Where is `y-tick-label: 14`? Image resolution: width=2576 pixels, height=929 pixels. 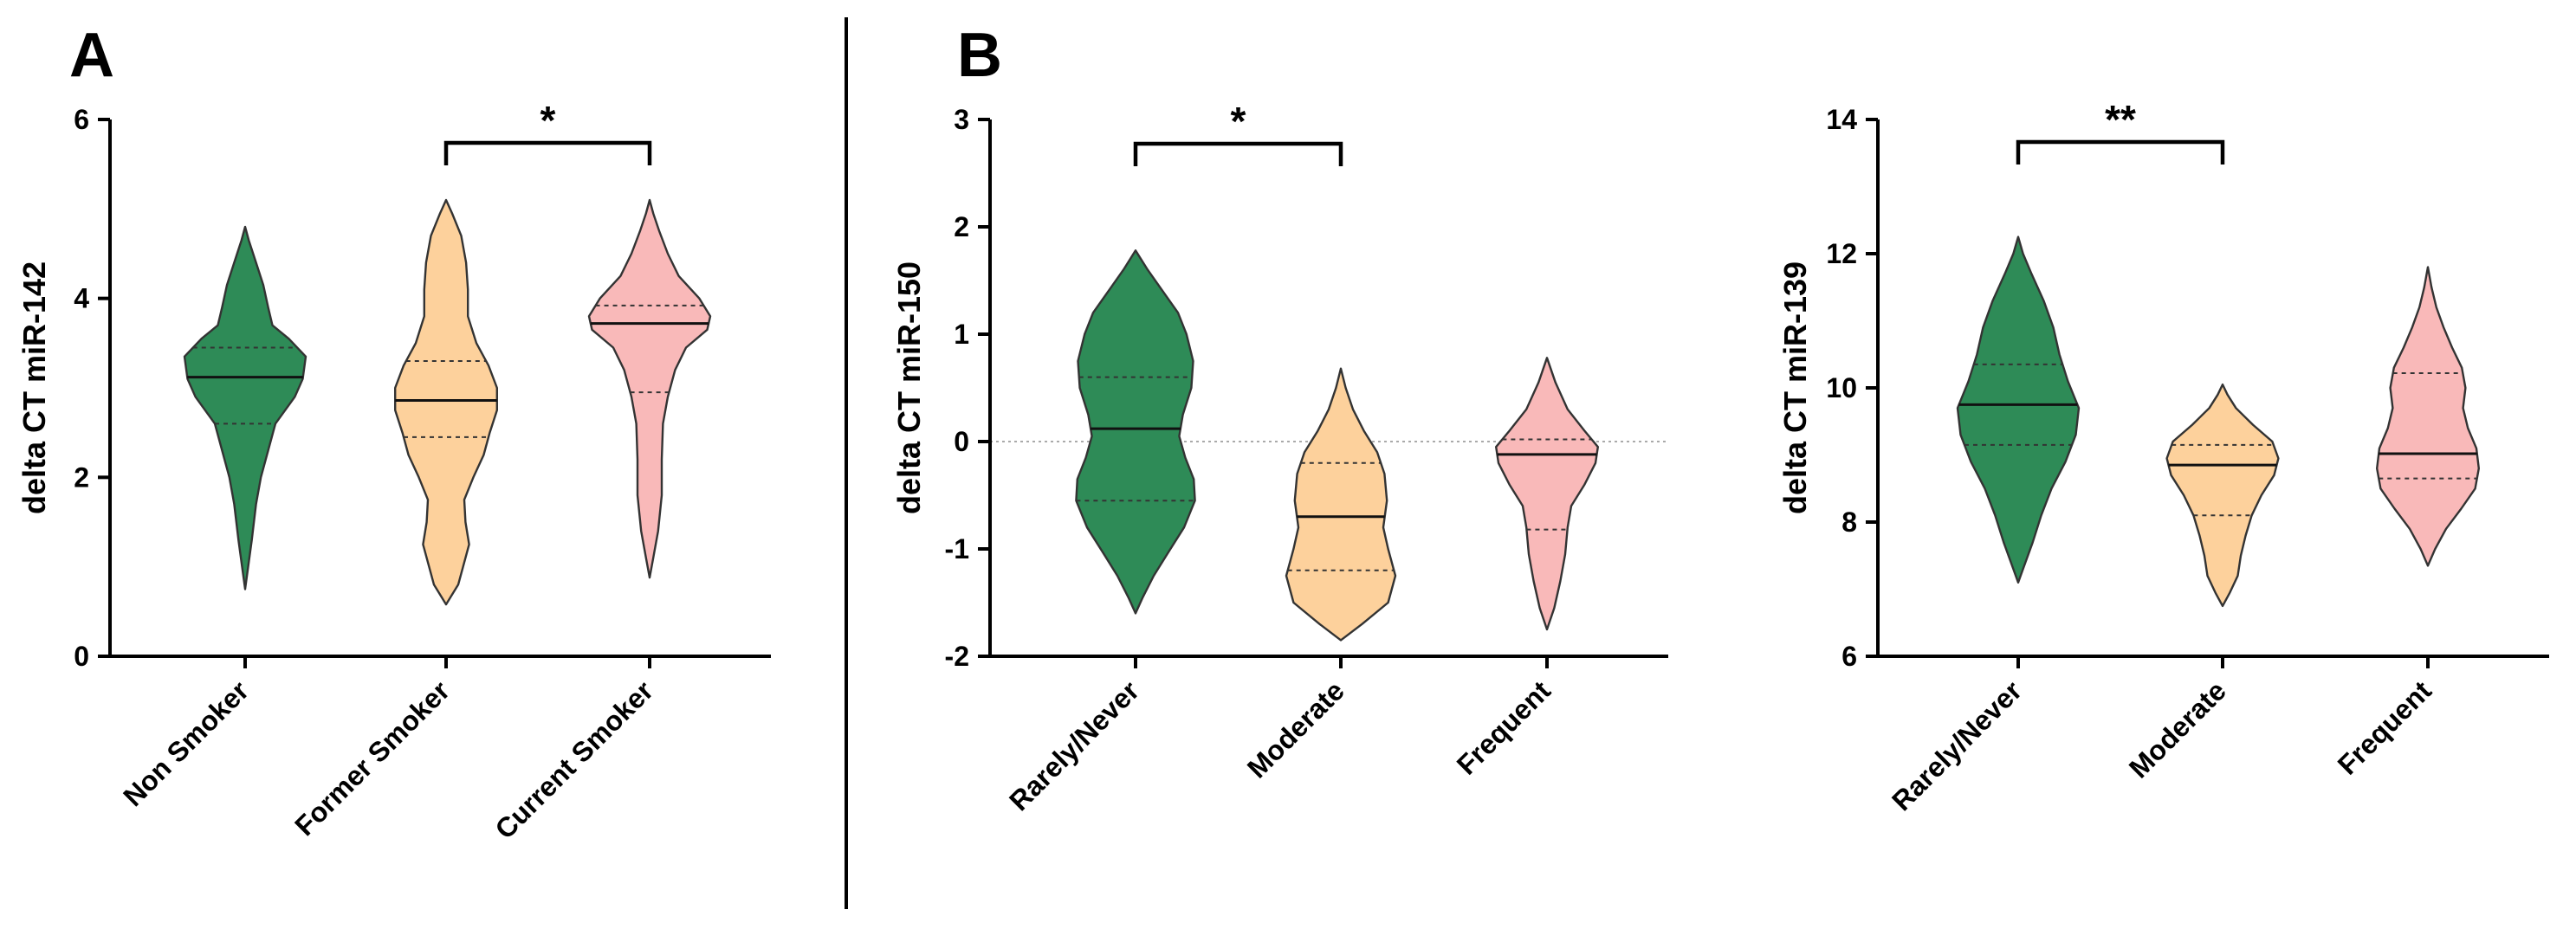 y-tick-label: 14 is located at coordinates (1841, 119).